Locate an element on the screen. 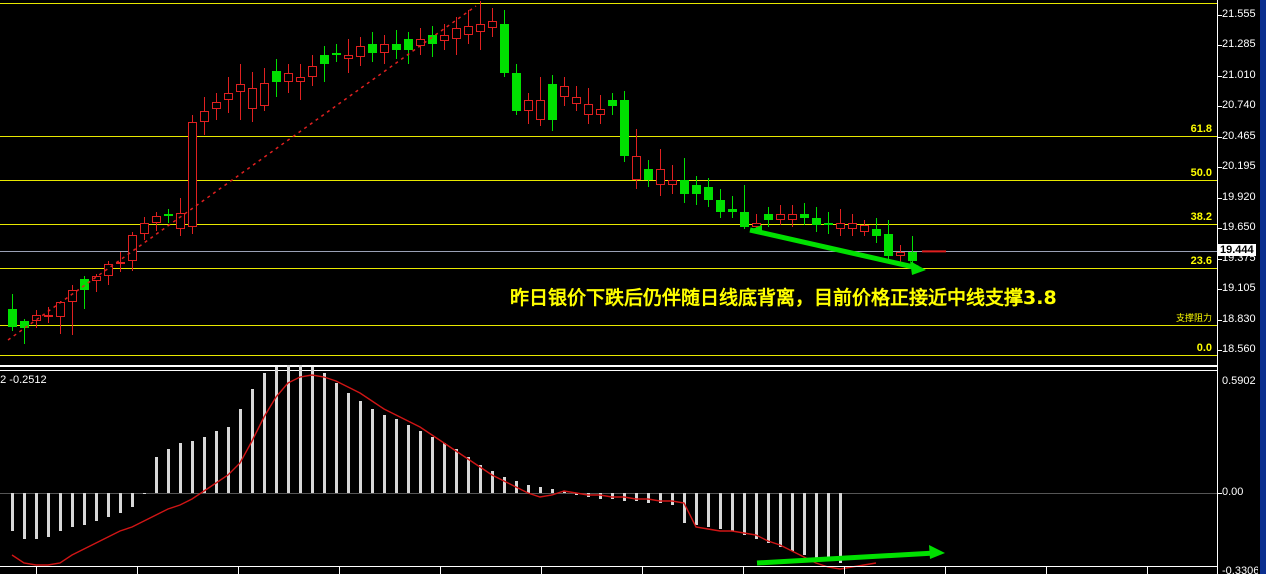 The image size is (1266, 574). window-edge-scrollbar is located at coordinates (1263, 287).